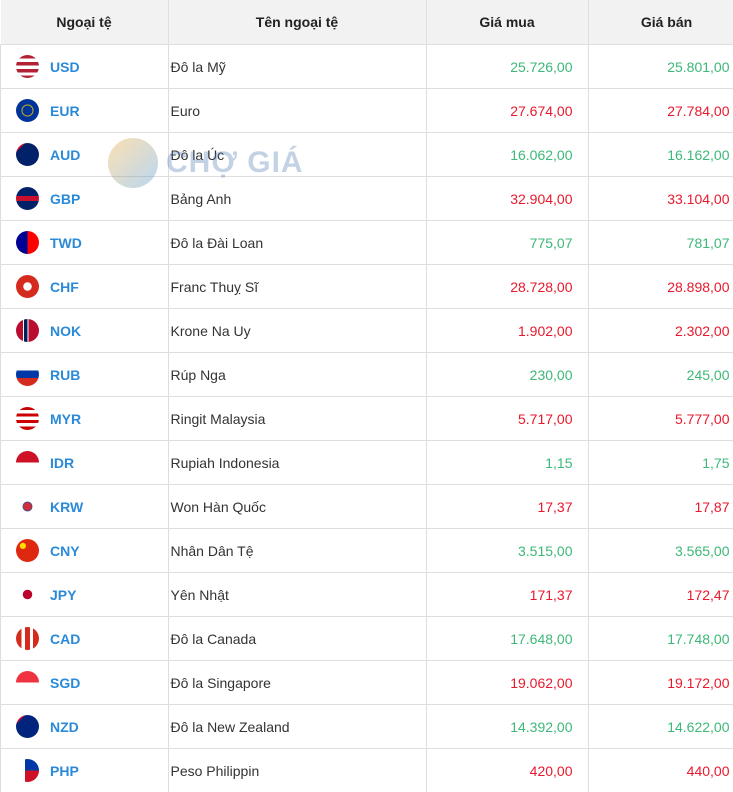 The image size is (733, 792). Describe the element at coordinates (297, 551) in the screenshot. I see `currency-name: Nhân Dân Tệ` at that location.